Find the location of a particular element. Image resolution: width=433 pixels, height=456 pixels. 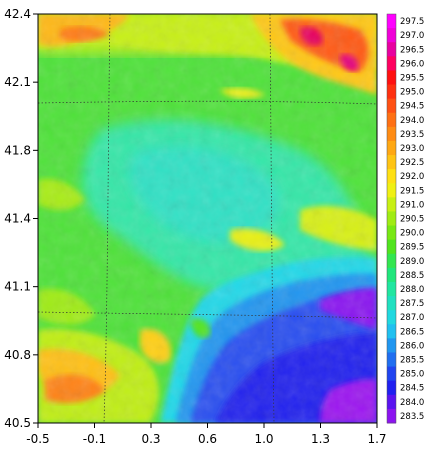

colorbar-tick-label: 284.5 is located at coordinates (412, 389).